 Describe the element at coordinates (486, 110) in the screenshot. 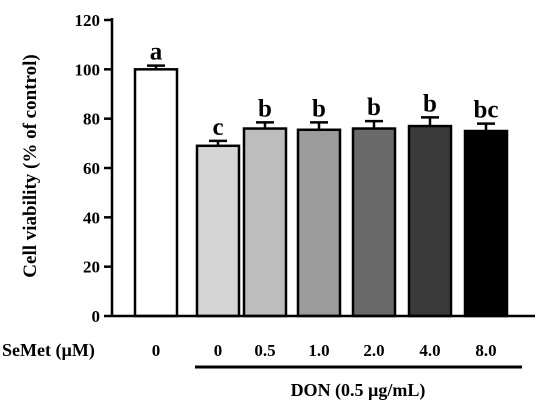

I see `significance-letter: bc` at that location.